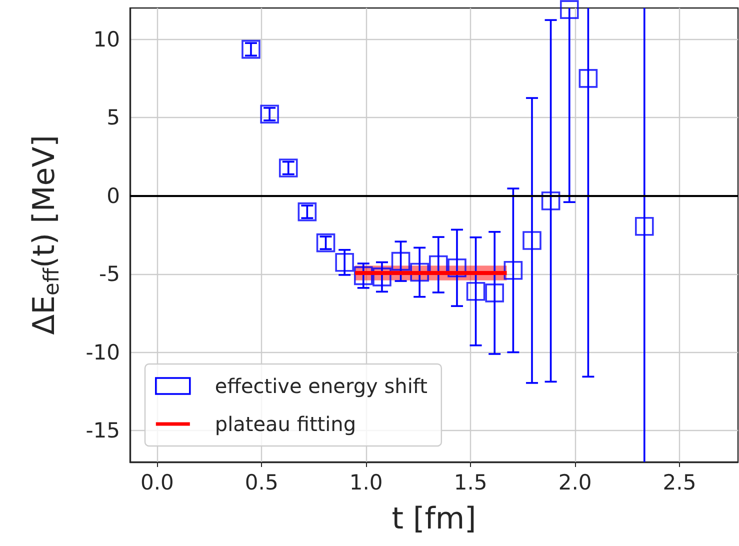 The image size is (739, 546). What do you see at coordinates (103, 352) in the screenshot?
I see `y-tick-label: -10` at bounding box center [103, 352].